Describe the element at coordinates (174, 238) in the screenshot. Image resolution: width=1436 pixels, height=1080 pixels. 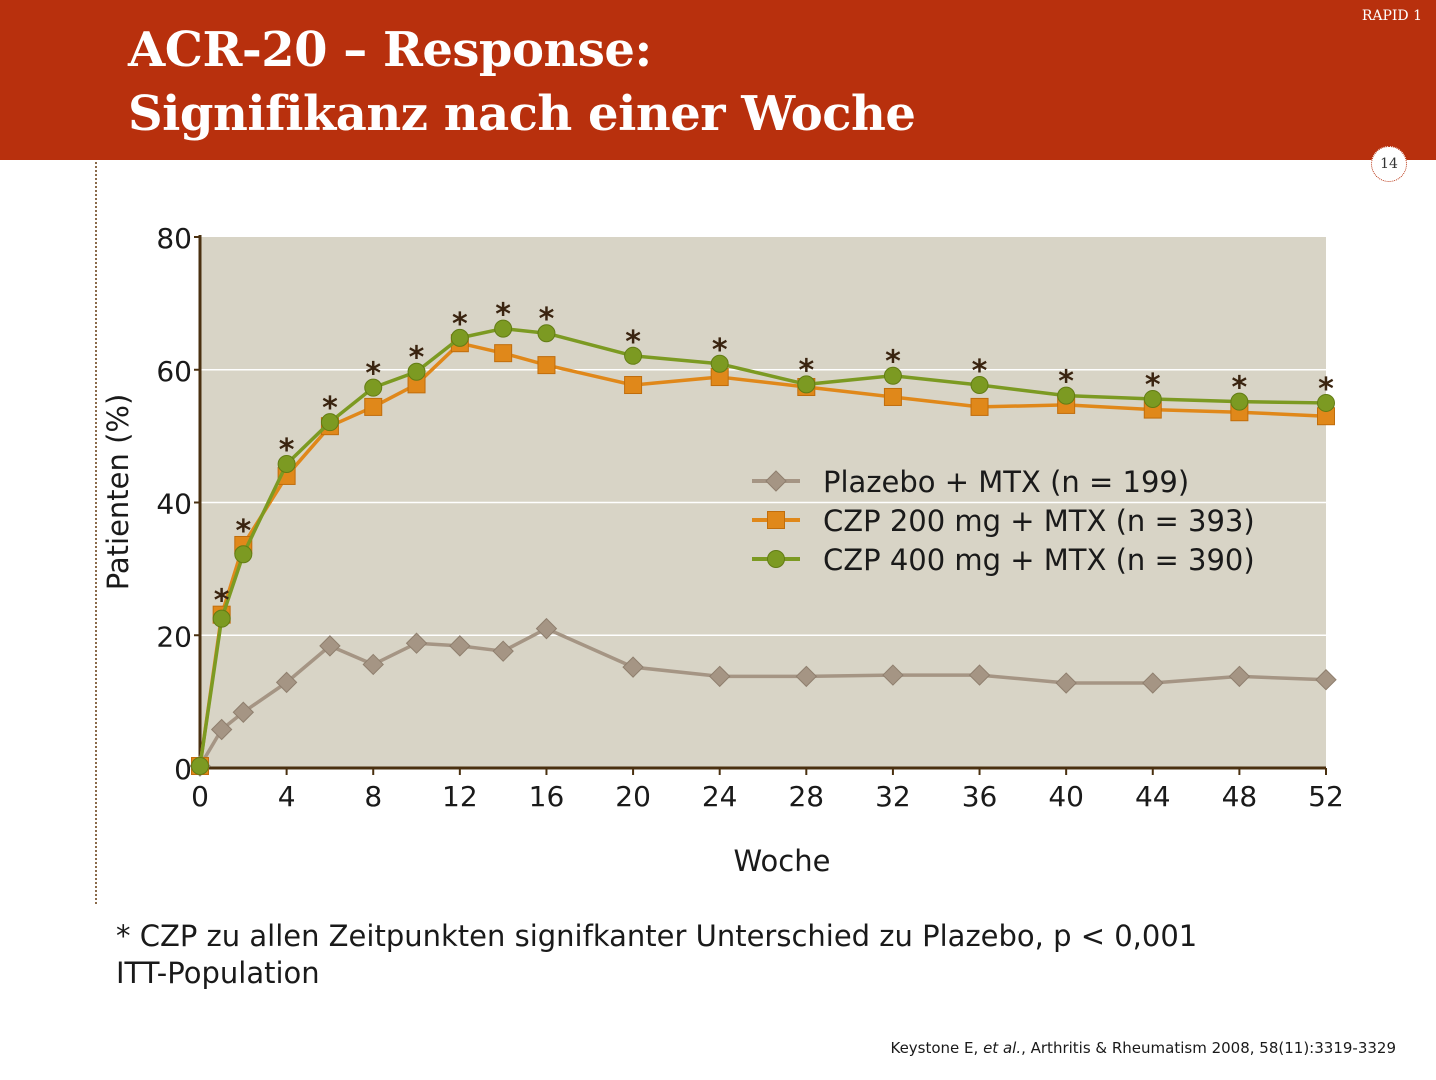
I see `y-tick-label-80: 80` at that location.